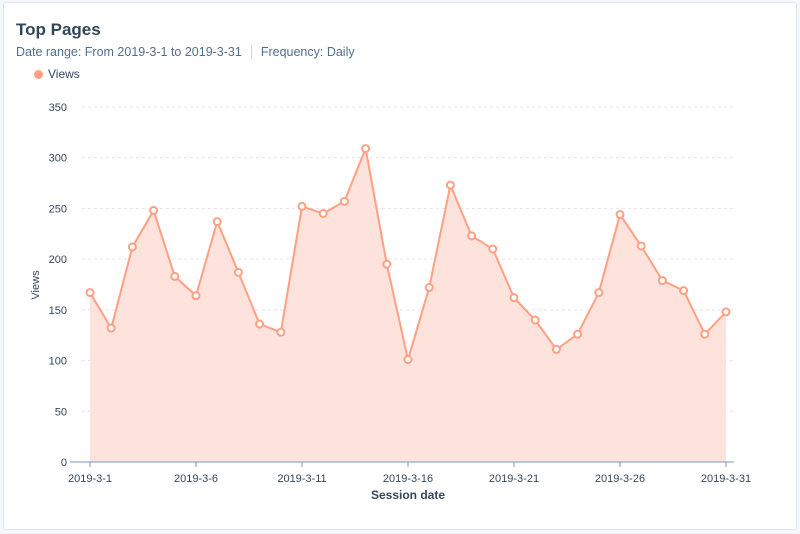  Describe the element at coordinates (90, 479) in the screenshot. I see `x-tick-label: 2019-3-1` at that location.